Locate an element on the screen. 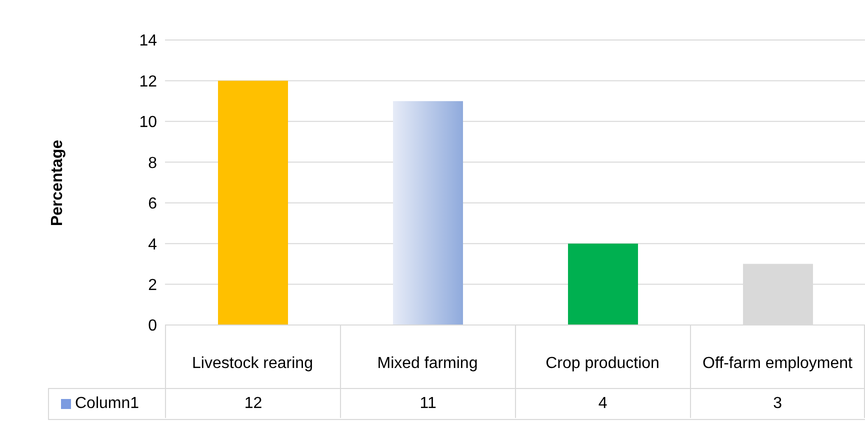 This screenshot has height=425, width=865. data-label: 3 is located at coordinates (778, 404).